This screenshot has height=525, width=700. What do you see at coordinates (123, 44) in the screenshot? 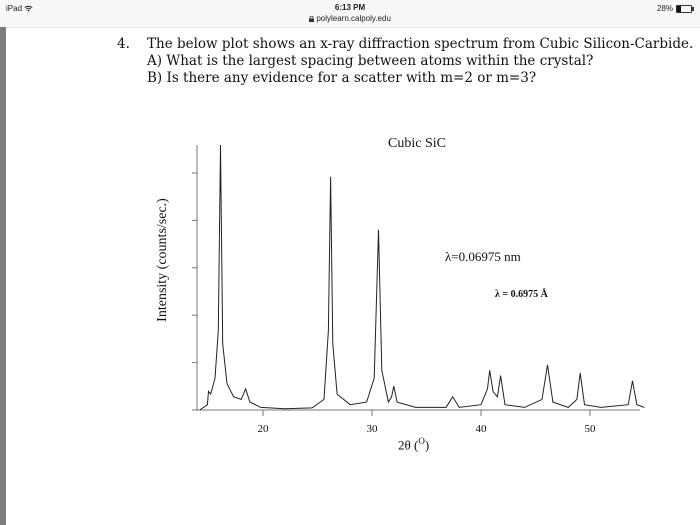
I see `question-number: 4.` at bounding box center [123, 44].